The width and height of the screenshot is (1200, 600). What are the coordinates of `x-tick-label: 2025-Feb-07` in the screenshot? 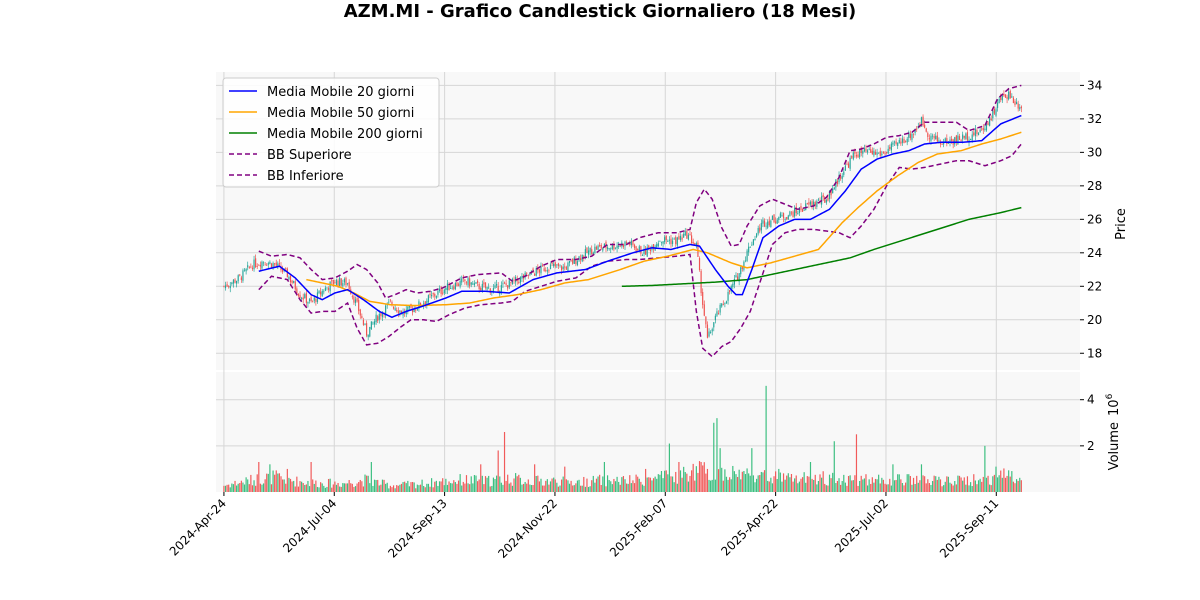 It's located at (638, 527).